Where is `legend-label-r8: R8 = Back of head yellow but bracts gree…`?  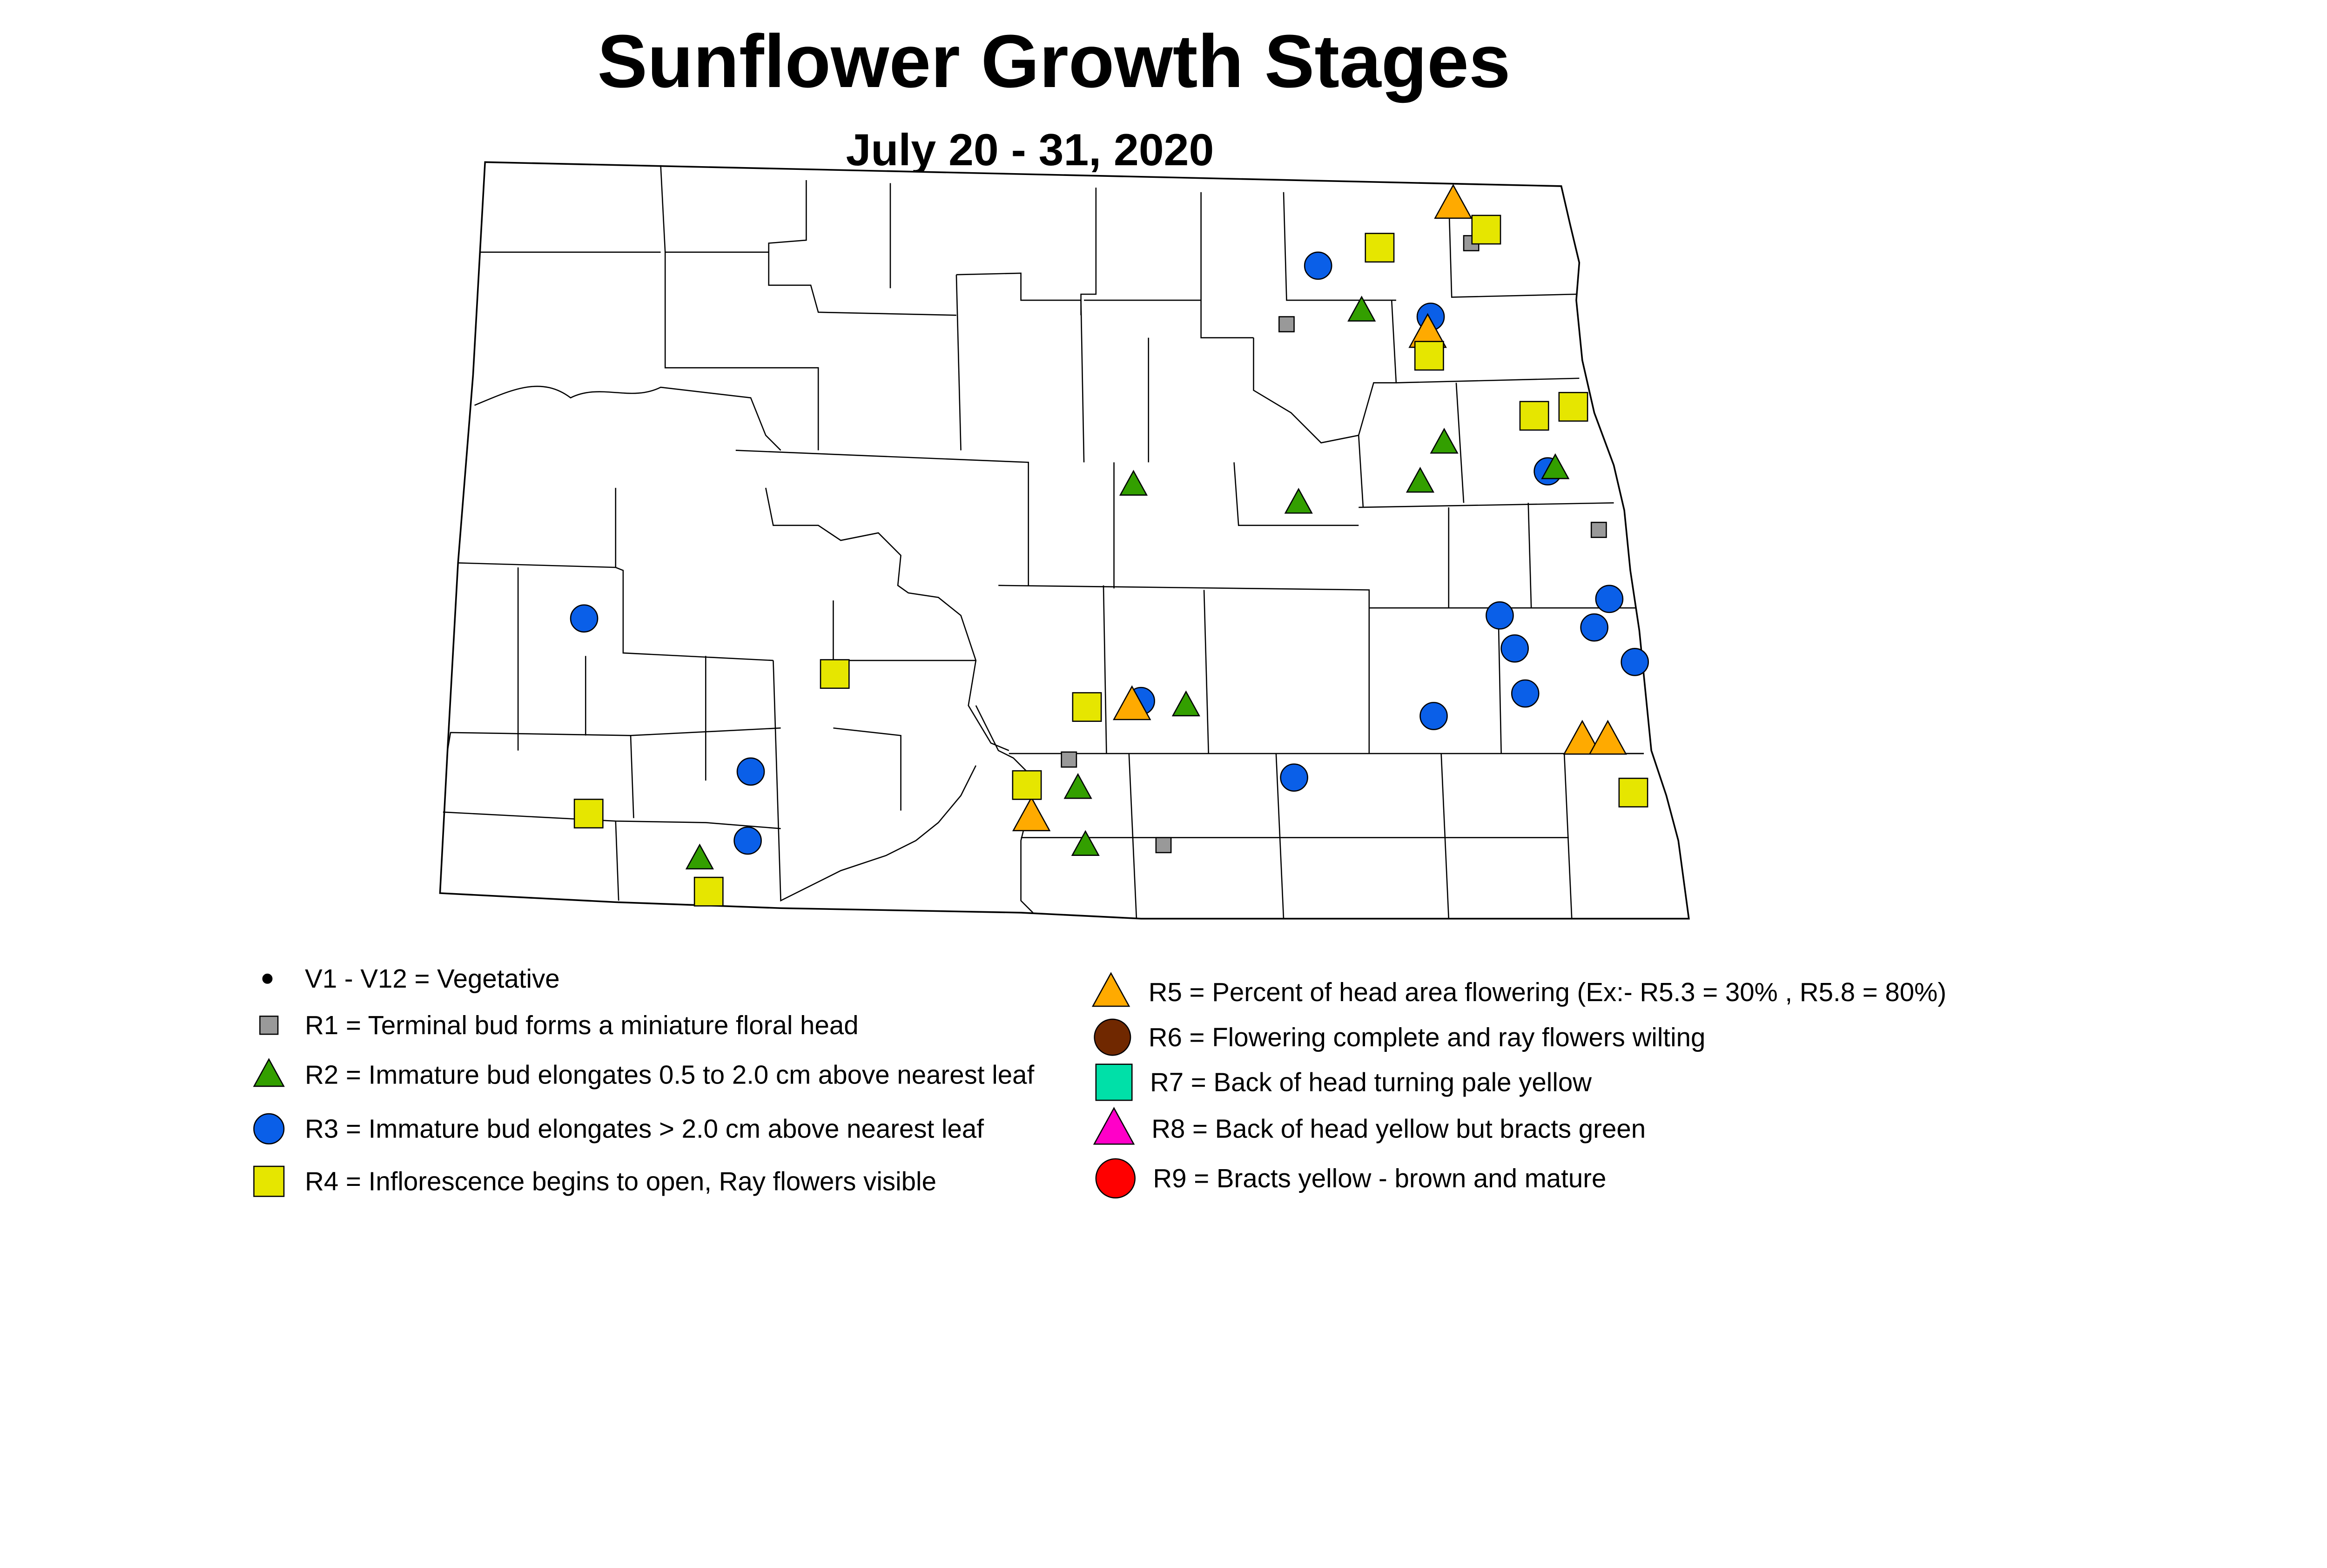 legend-label-r8: R8 = Back of head yellow but bracts gree… is located at coordinates (1398, 1129).